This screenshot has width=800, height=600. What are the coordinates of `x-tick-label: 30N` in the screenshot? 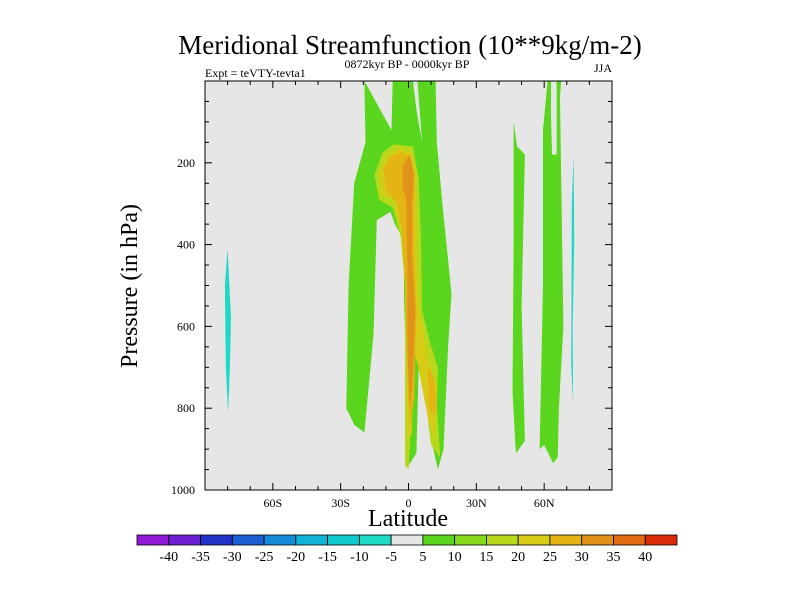 It's located at (476, 503).